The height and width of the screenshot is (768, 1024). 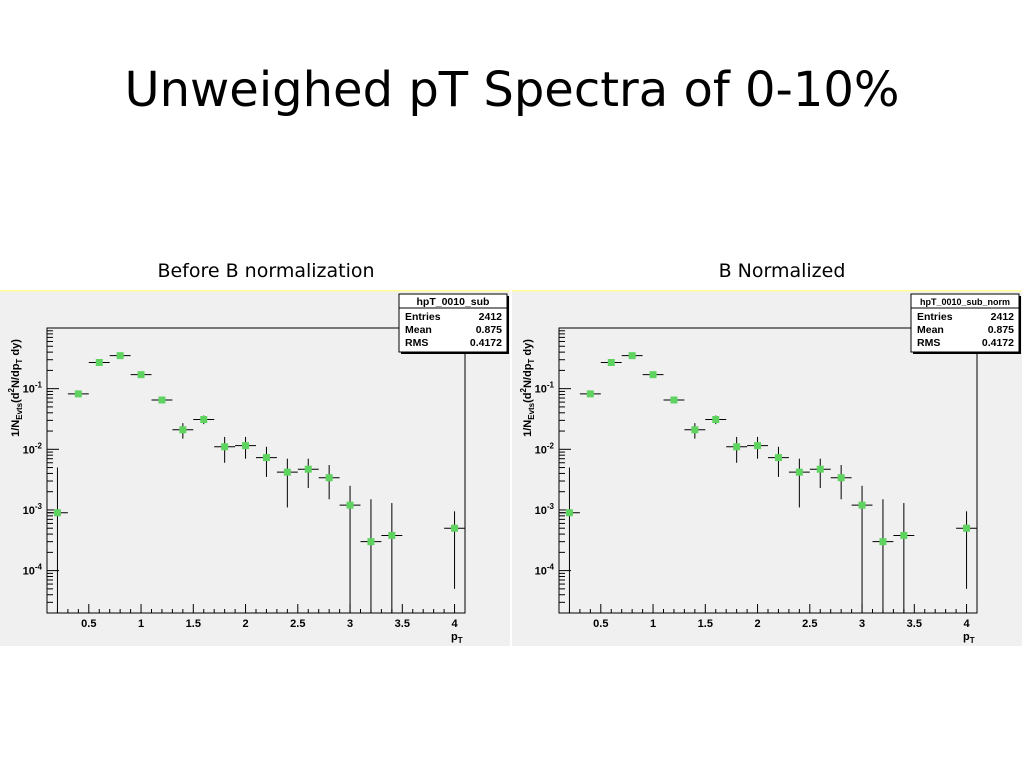 What do you see at coordinates (453, 302) in the screenshot?
I see `stats-box-name: hpT_0010_sub` at bounding box center [453, 302].